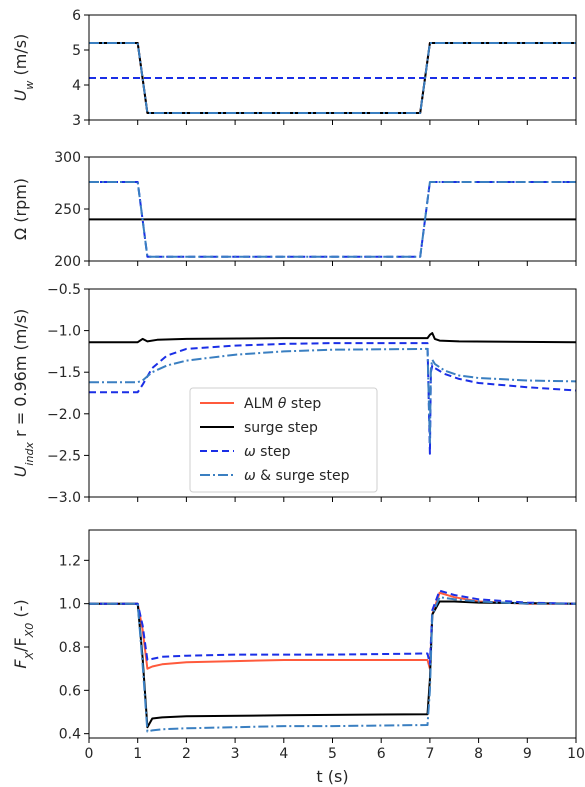  What do you see at coordinates (20, 644) in the screenshot?
I see `y-label-part: /F` at bounding box center [20, 644].